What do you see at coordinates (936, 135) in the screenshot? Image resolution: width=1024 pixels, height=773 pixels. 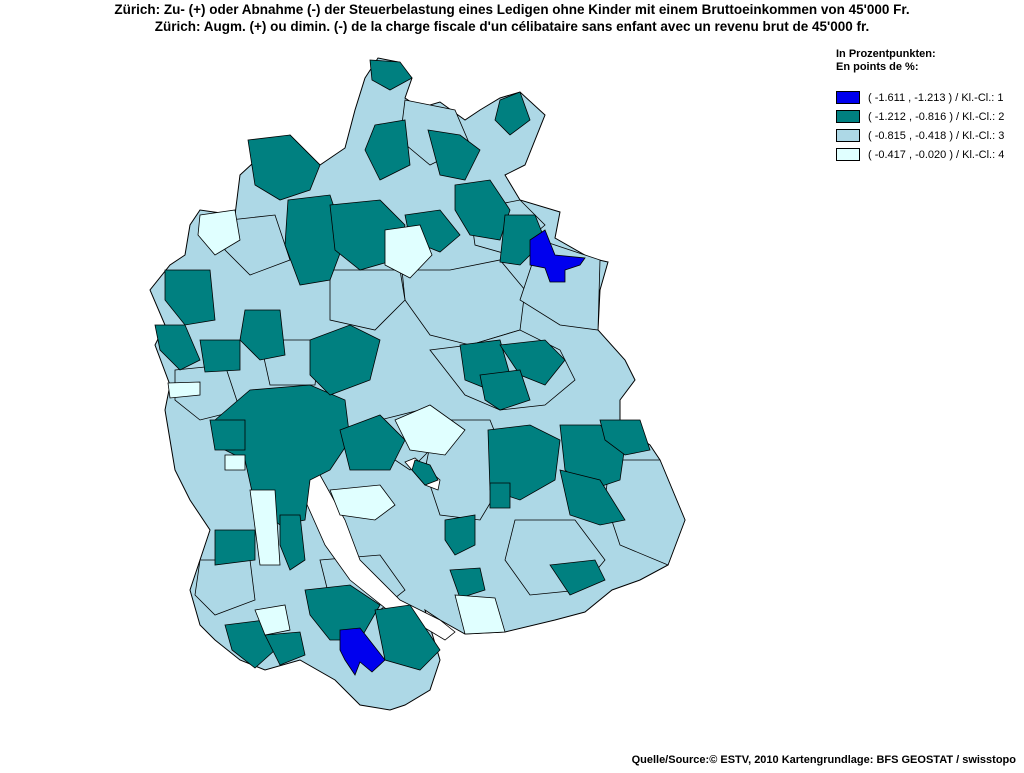 I see `legend-label: ( -0.815 , -0.418 ) / Kl.-Cl.: 3` at bounding box center [936, 135].